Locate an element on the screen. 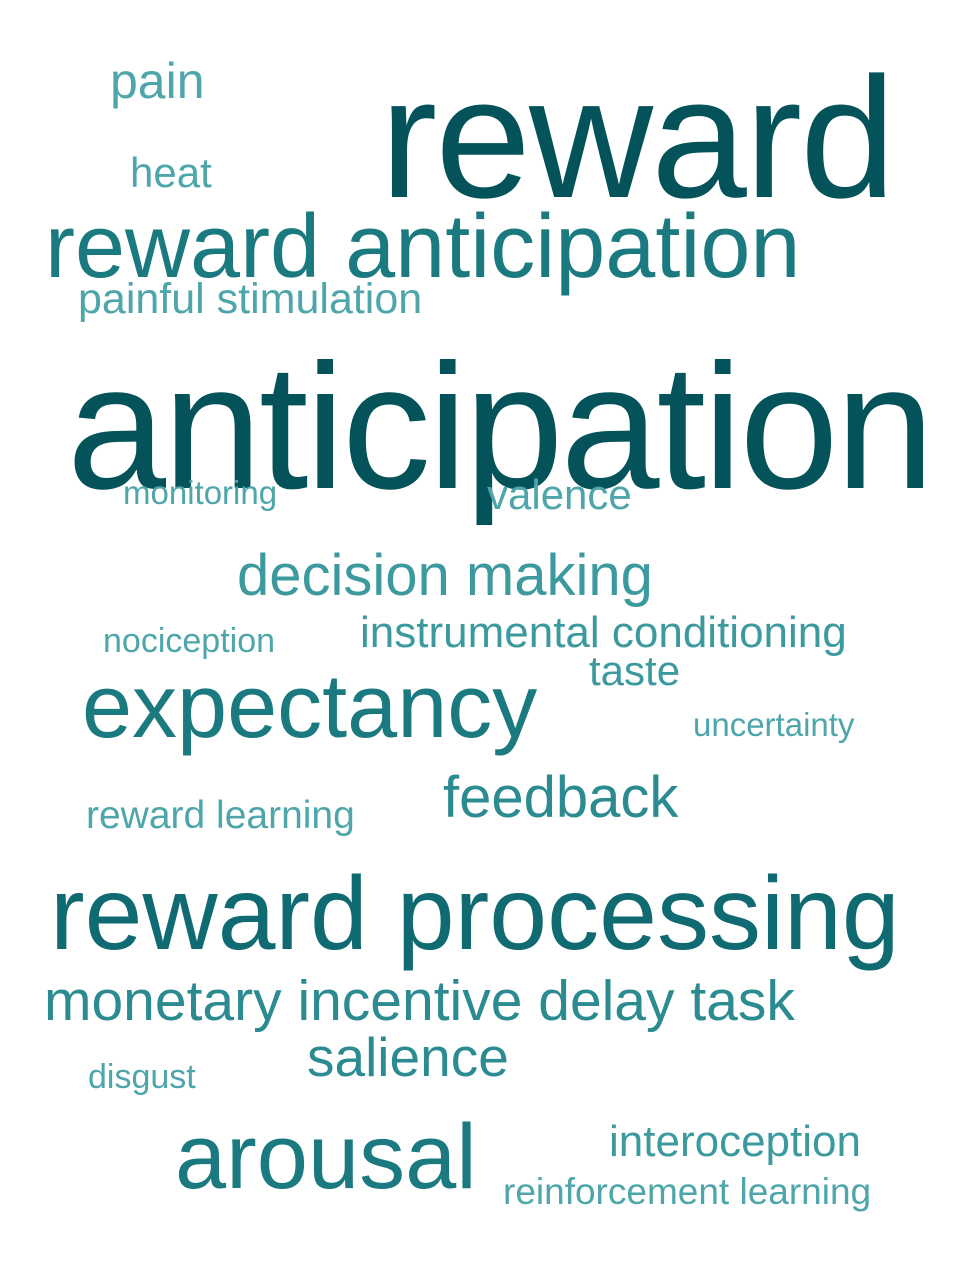  word-feedback: feedback is located at coordinates (561, 797).